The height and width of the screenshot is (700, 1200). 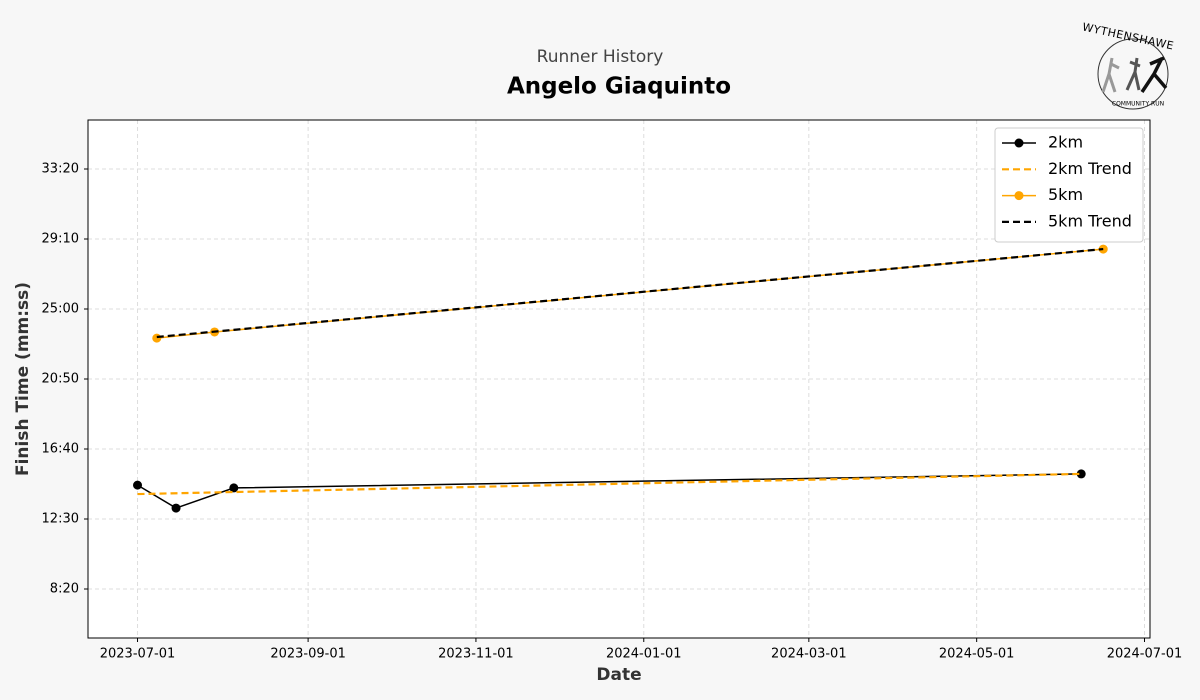 I want to click on legend-label: 2km Trend, so click(x=1090, y=168).